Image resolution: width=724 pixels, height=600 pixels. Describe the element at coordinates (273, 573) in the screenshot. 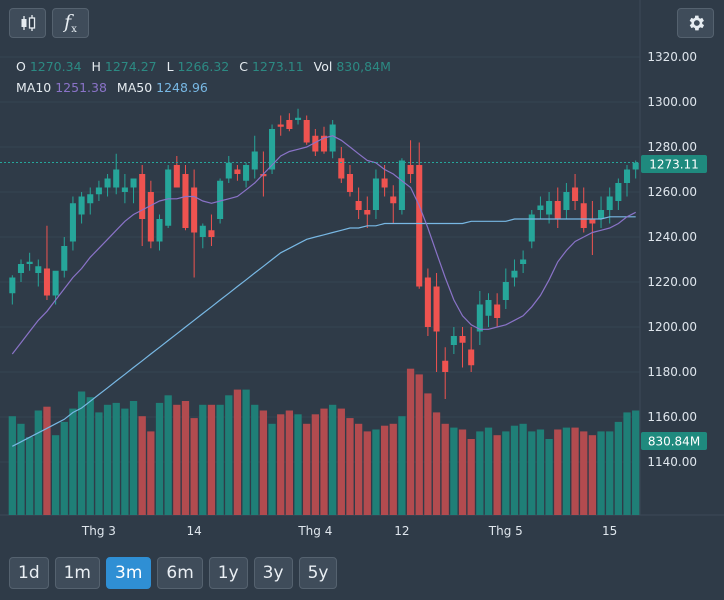

I see `range-3y-button: 3y` at that location.